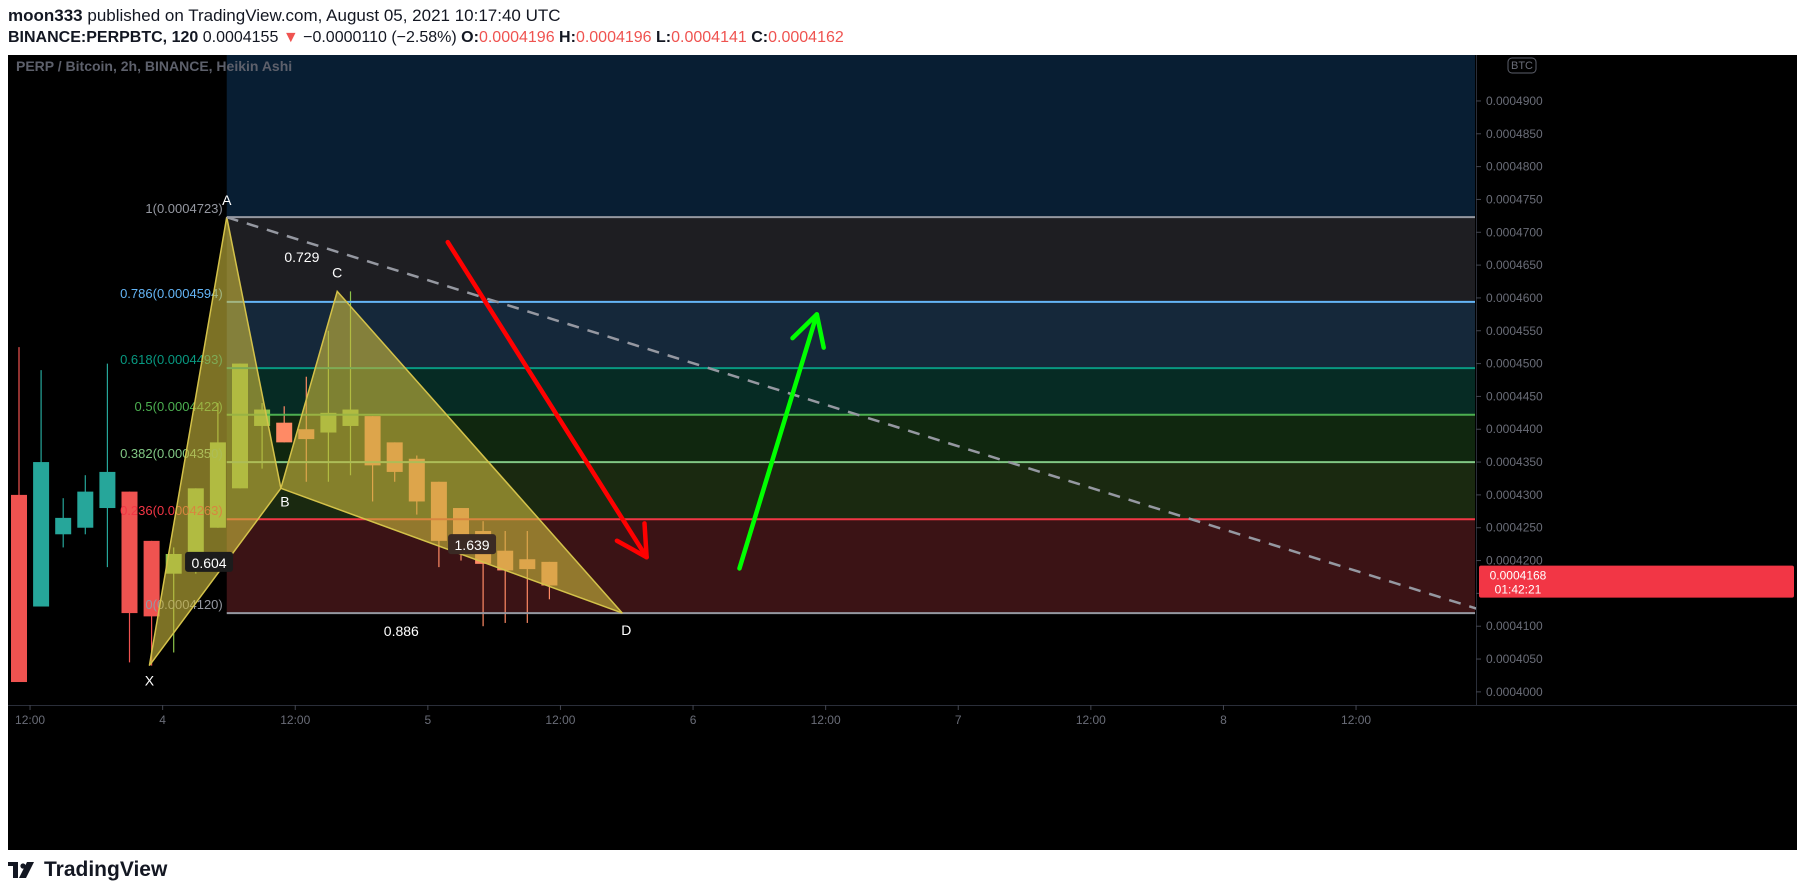 Image resolution: width=1805 pixels, height=895 pixels. What do you see at coordinates (1514, 659) in the screenshot?
I see `y-tick-label: 0.0004050` at bounding box center [1514, 659].